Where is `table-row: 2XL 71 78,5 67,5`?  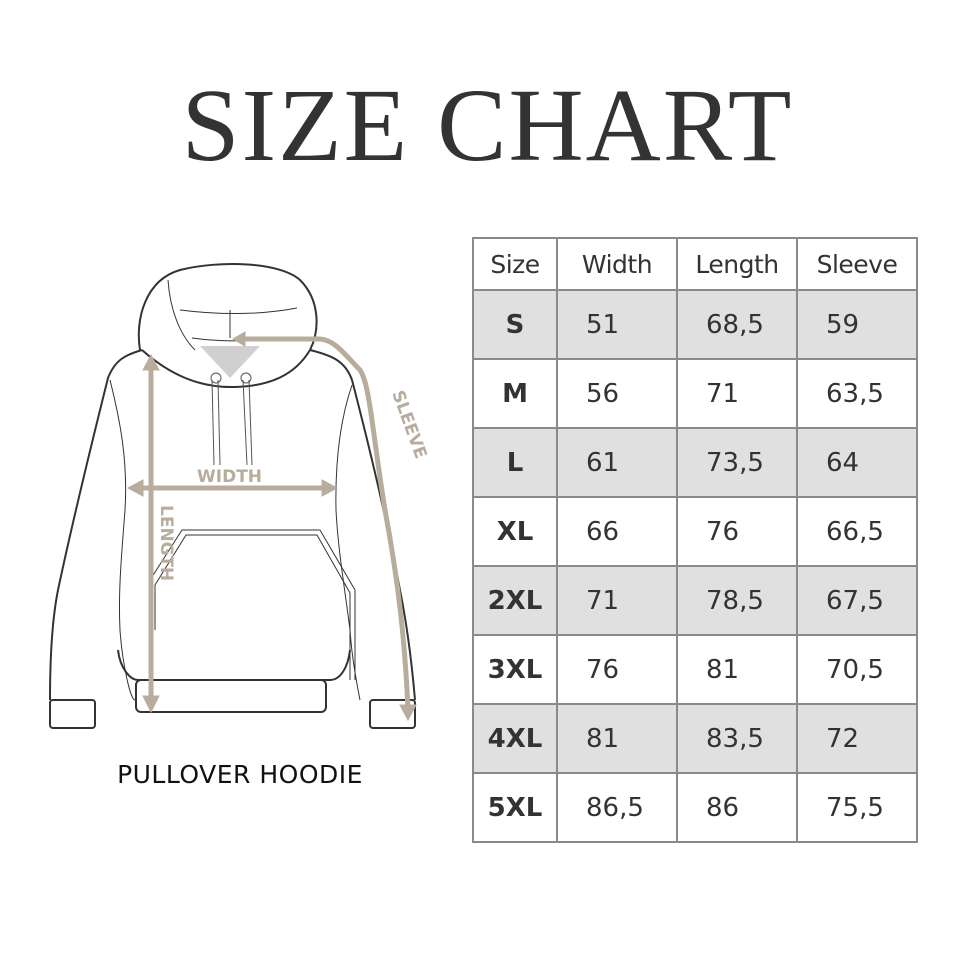
table-row: 2XL 71 78,5 67,5 is located at coordinates (695, 600).